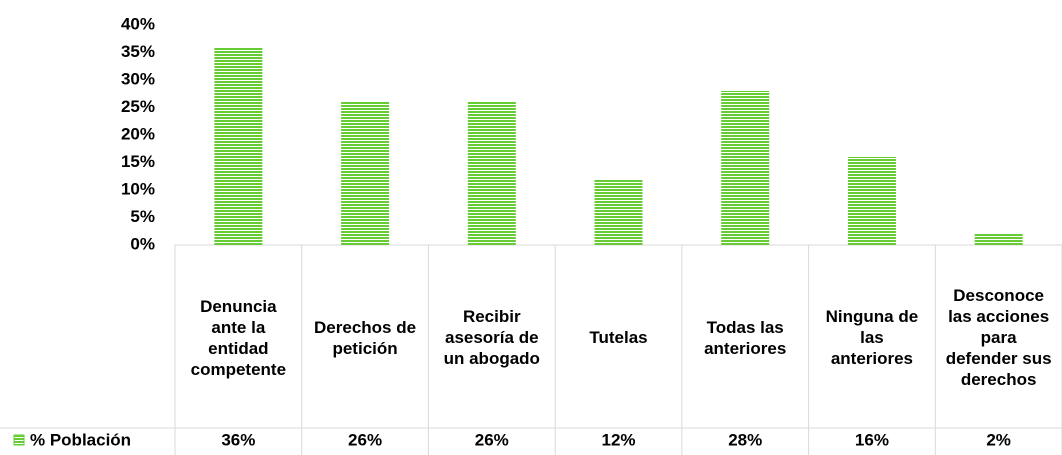 The image size is (1062, 455). I want to click on y-tick-label: 25%, so click(138, 106).